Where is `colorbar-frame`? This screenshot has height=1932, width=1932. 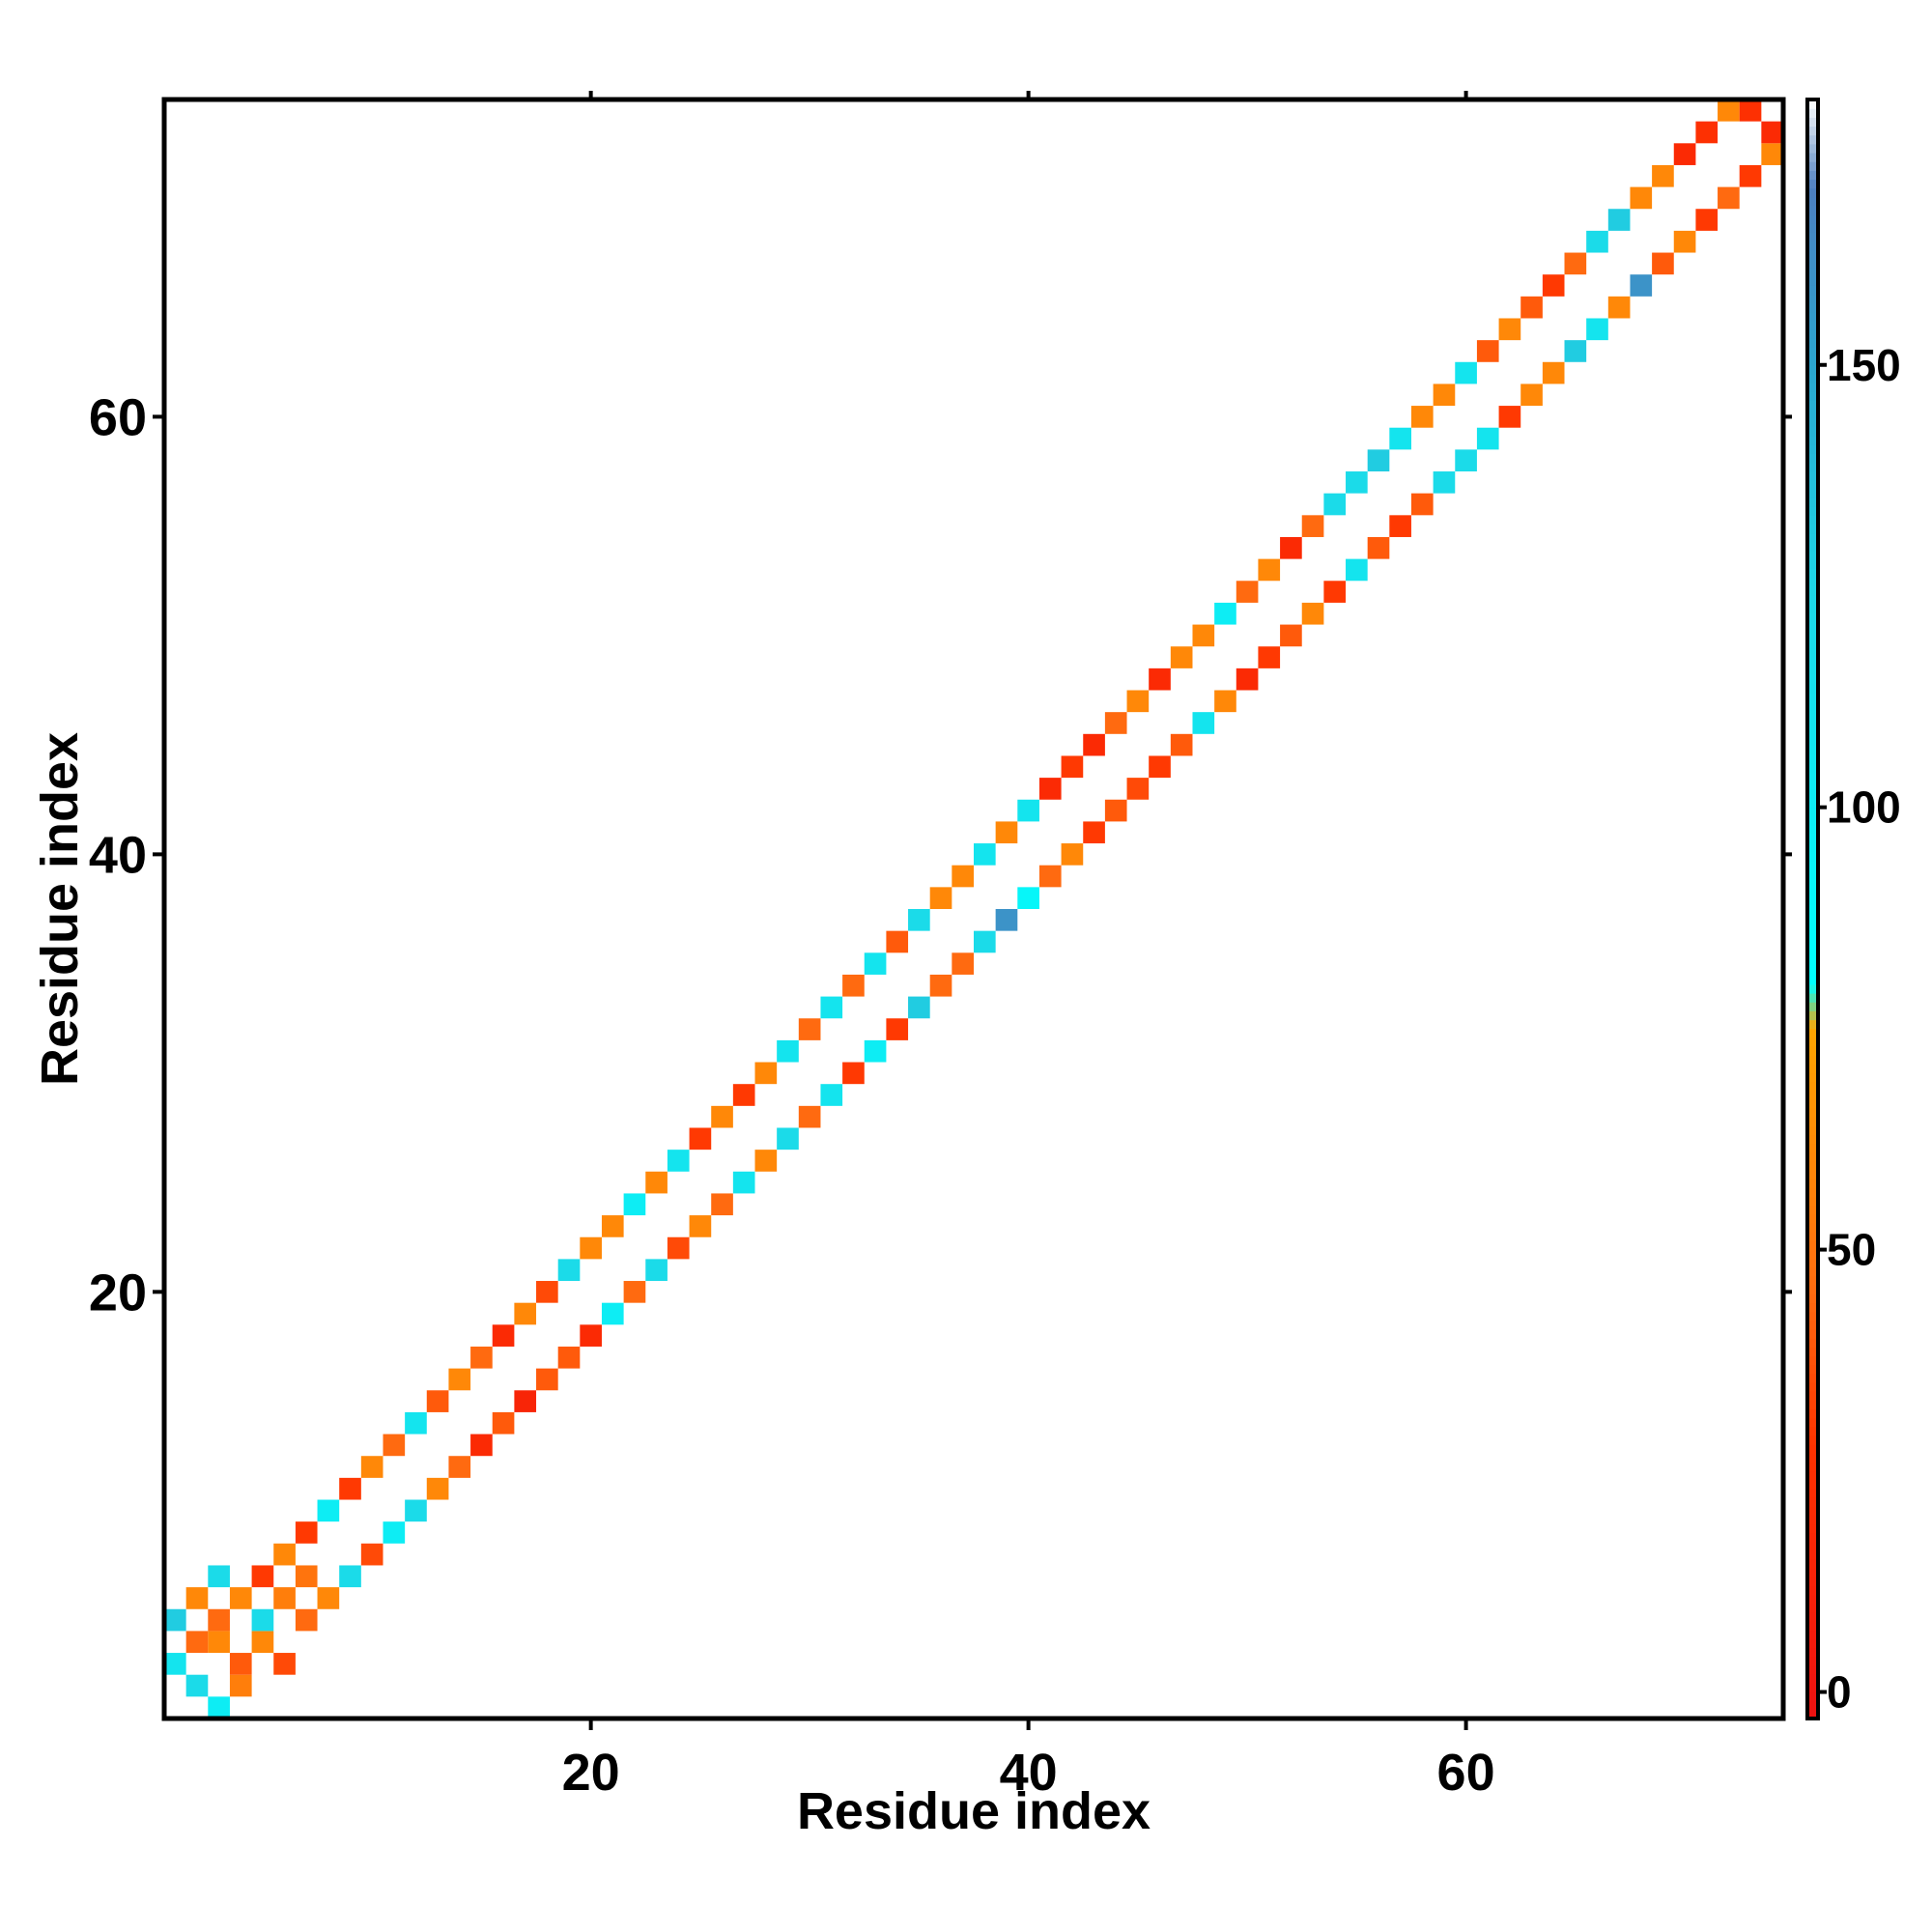
colorbar-frame is located at coordinates (1812, 909).